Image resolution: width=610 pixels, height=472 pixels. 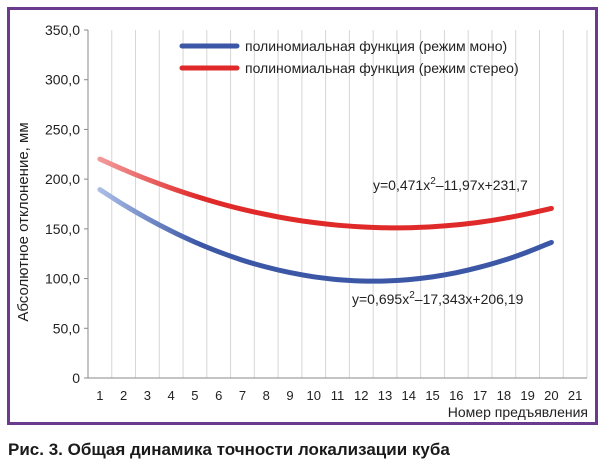 I want to click on x-axis-label: Номер предъявления, so click(x=518, y=412).